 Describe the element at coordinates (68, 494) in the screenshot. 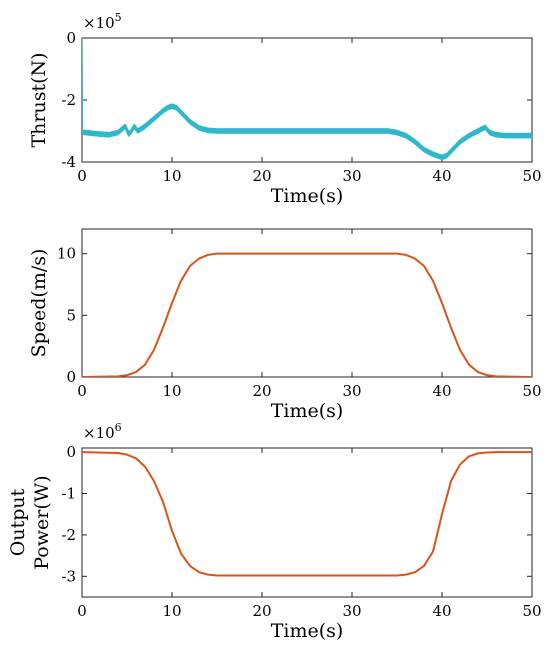

I see `y-tick-label: -1` at that location.